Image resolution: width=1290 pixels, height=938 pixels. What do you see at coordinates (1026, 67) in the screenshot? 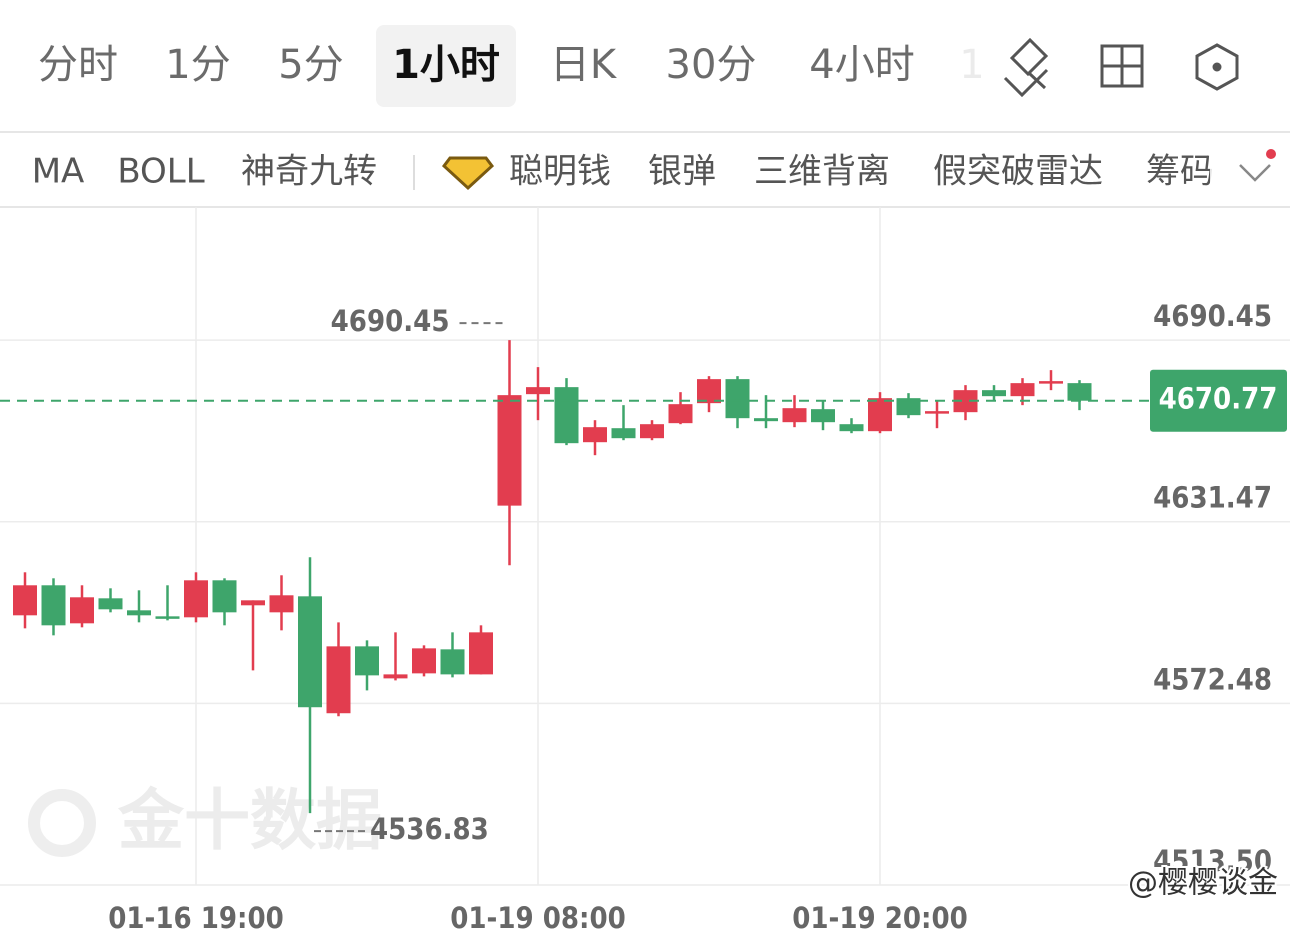
I see `draw-icon` at bounding box center [1026, 67].